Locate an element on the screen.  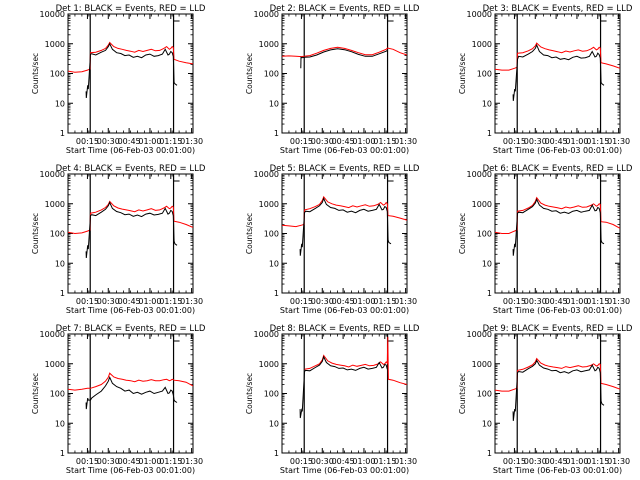
chart-title: Det 8: BLACK = Events, RED = LLD is located at coordinates (345, 329).